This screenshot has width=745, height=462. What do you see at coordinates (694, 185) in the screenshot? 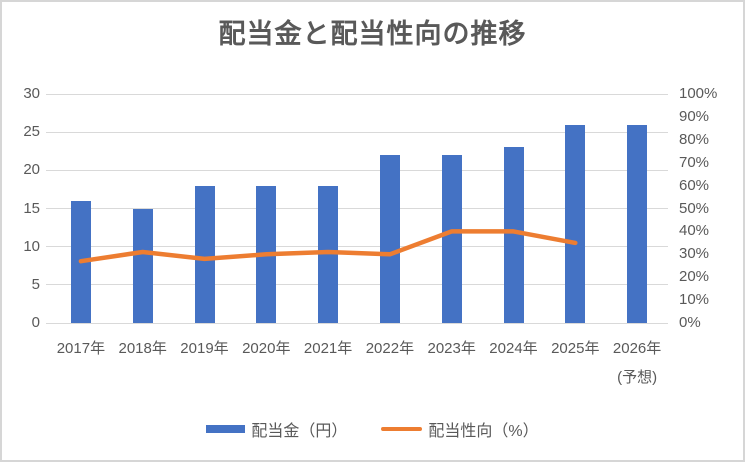
I see `y-axis-right-tick-label: 60%` at bounding box center [694, 185].